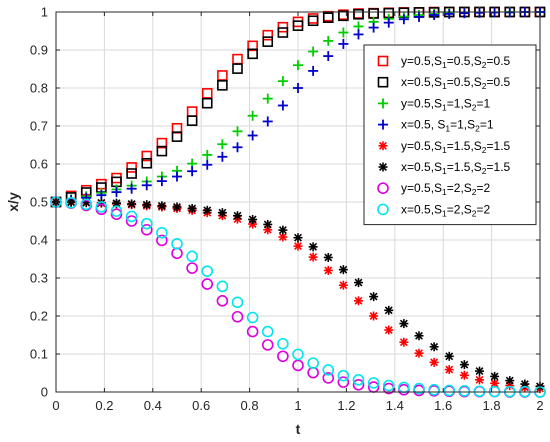  What do you see at coordinates (39, 354) in the screenshot?
I see `y-tick-label: 0.1` at bounding box center [39, 354].